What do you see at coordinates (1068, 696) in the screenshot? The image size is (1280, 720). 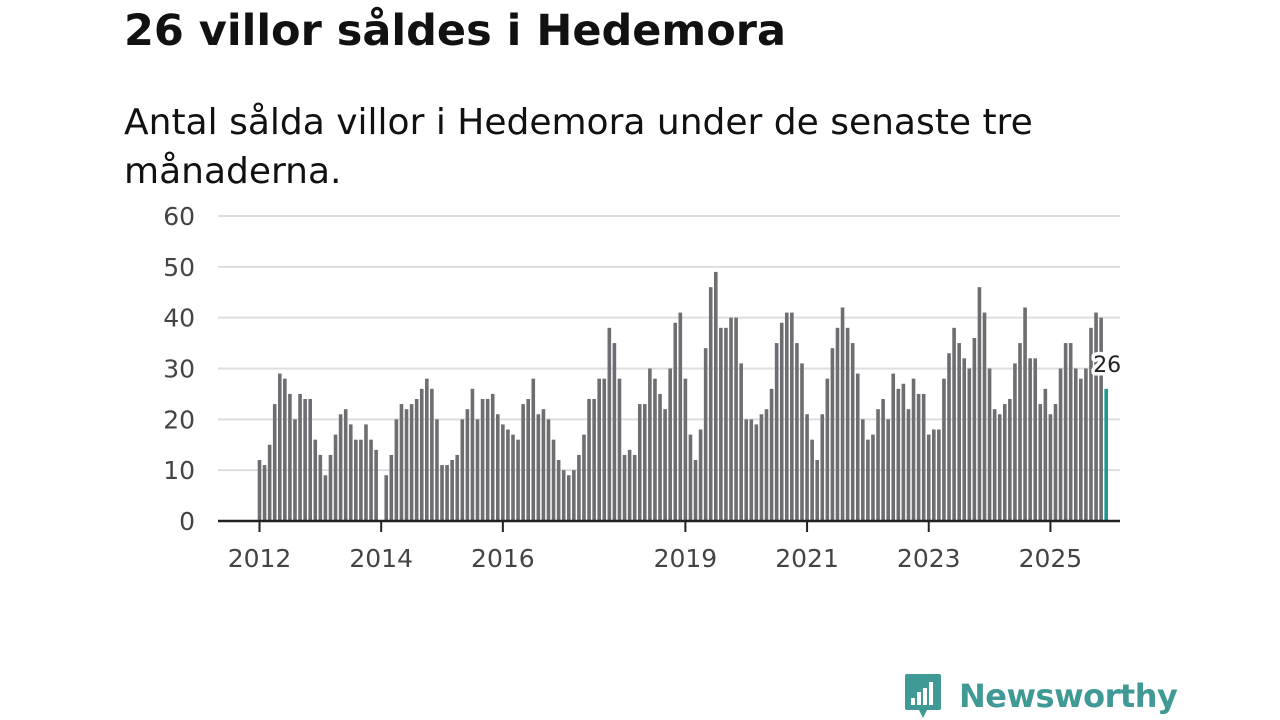 I see `brand-name: Newsworthy` at bounding box center [1068, 696].